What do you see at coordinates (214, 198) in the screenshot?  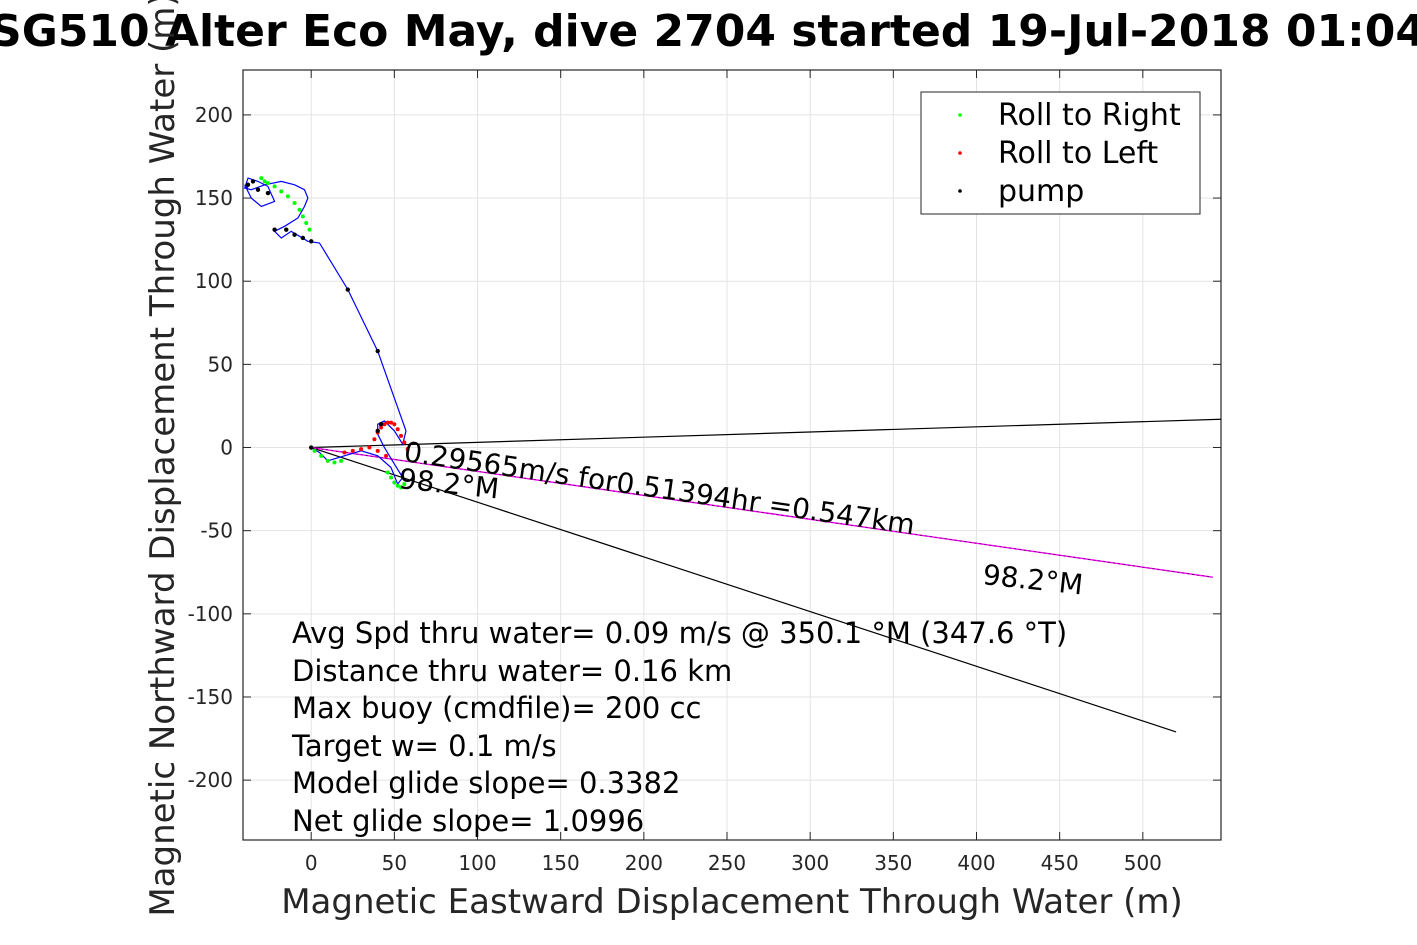 I see `y-tick-label: 150` at bounding box center [214, 198].